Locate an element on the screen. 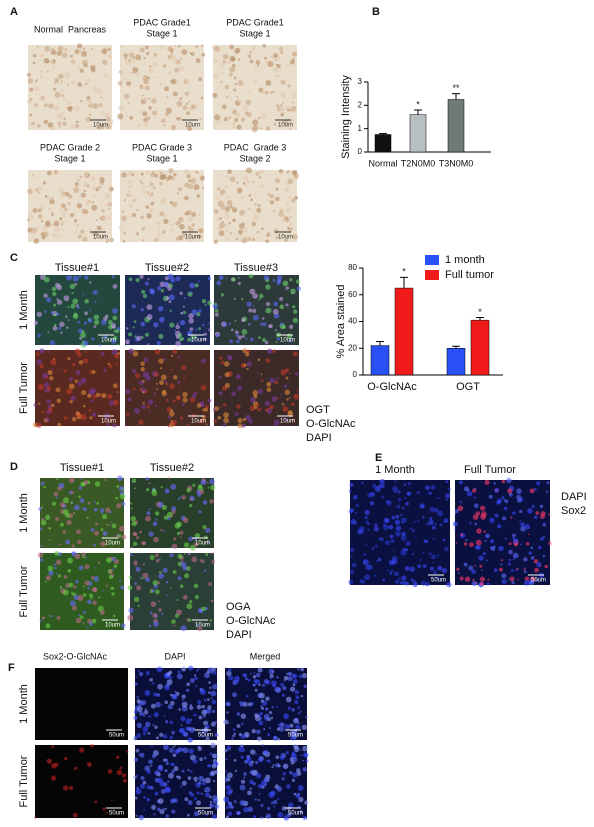 The height and width of the screenshot is (827, 594). column-title: Merged is located at coordinates (265, 656).